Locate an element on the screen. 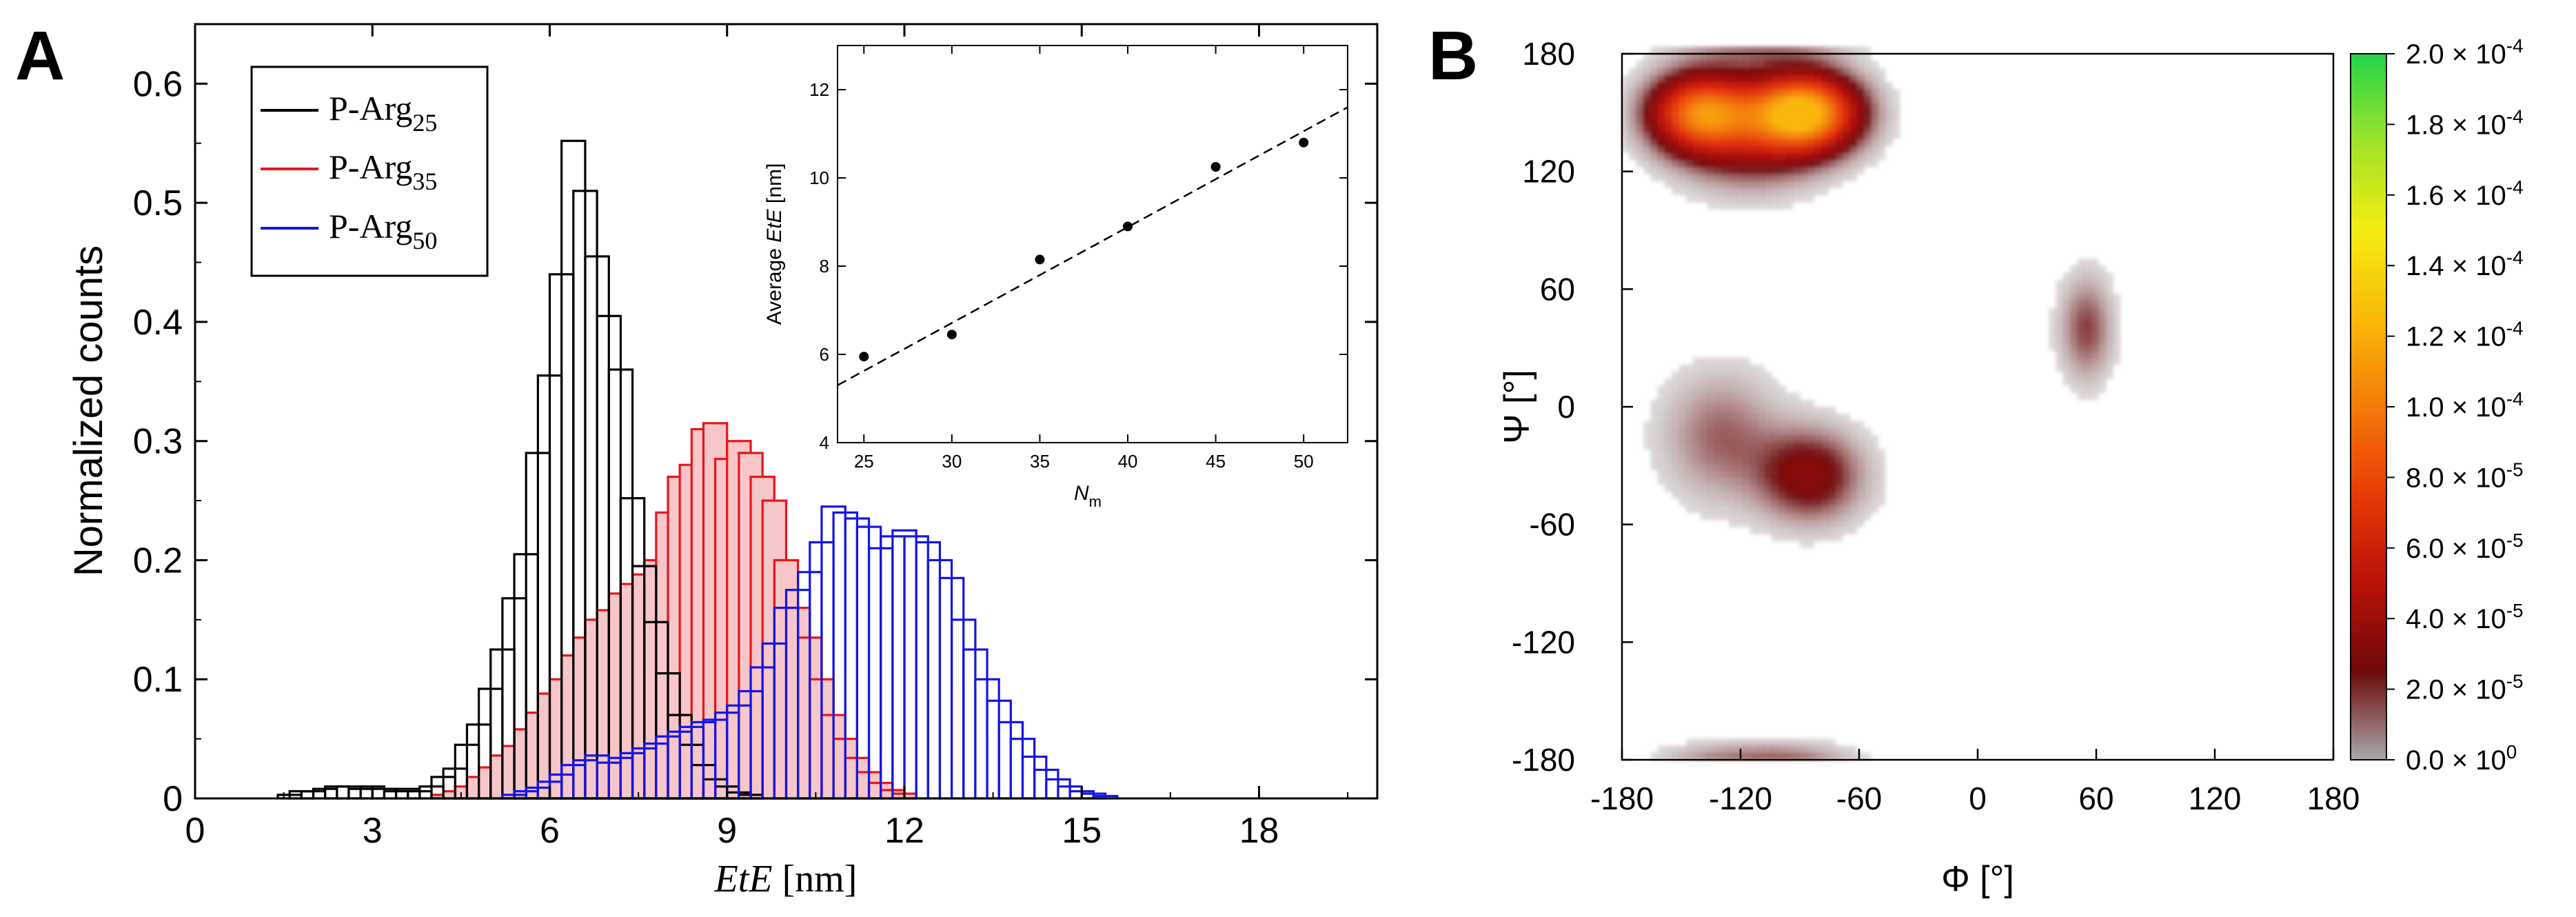 Image resolution: width=2576 pixels, height=917 pixels. colorbar-tick-times-1: × 10 is located at coordinates (2475, 125).